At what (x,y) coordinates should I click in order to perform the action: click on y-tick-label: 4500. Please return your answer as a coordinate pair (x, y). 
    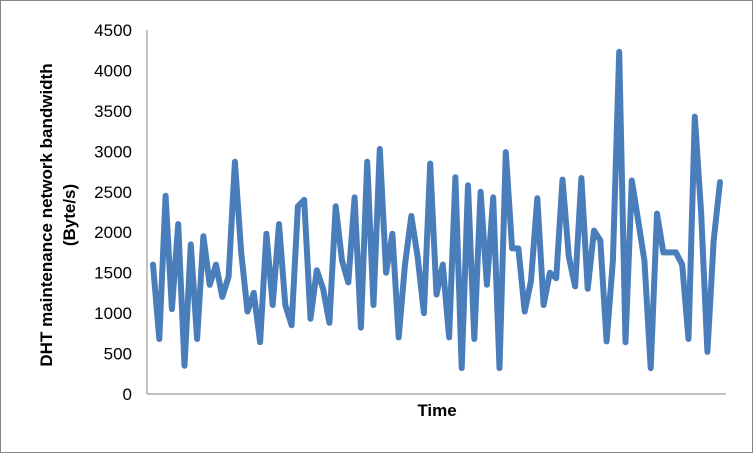
    Looking at the image, I should click on (113, 30).